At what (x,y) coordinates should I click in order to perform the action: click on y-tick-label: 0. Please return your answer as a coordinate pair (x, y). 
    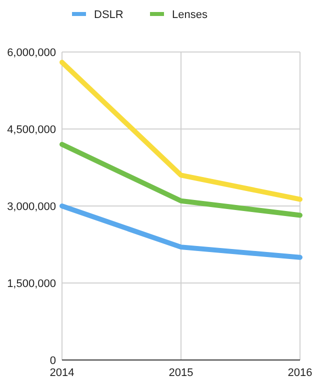
    Looking at the image, I should click on (53, 360).